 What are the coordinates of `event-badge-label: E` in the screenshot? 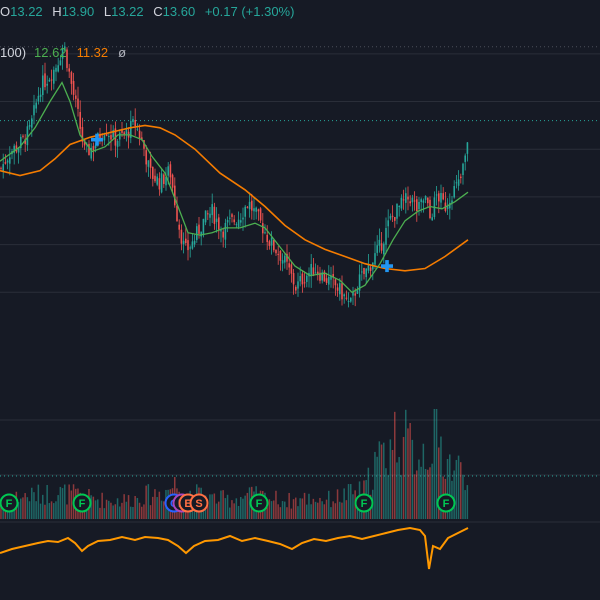 It's located at (187, 504).